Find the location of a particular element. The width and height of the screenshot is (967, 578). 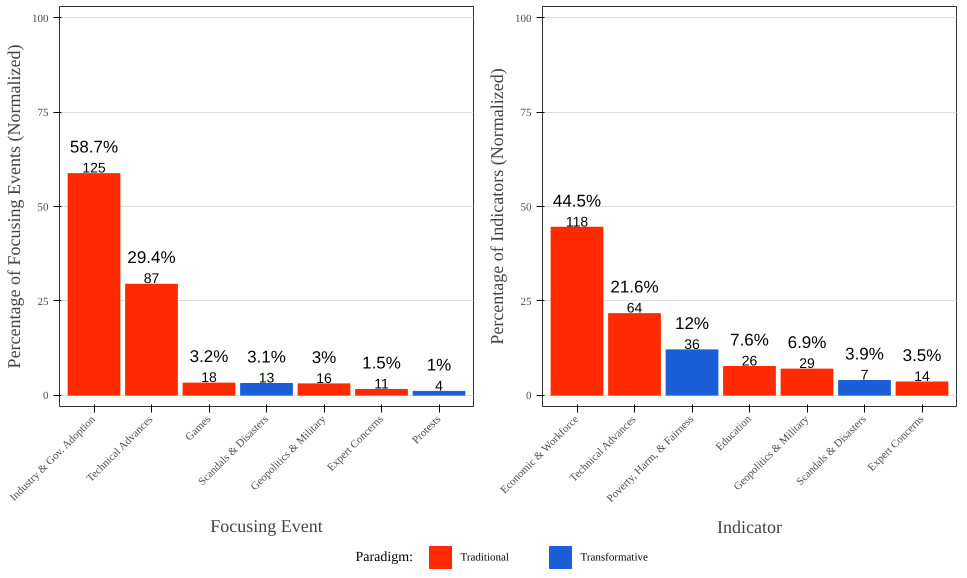

annotation: 29 is located at coordinates (807, 363).